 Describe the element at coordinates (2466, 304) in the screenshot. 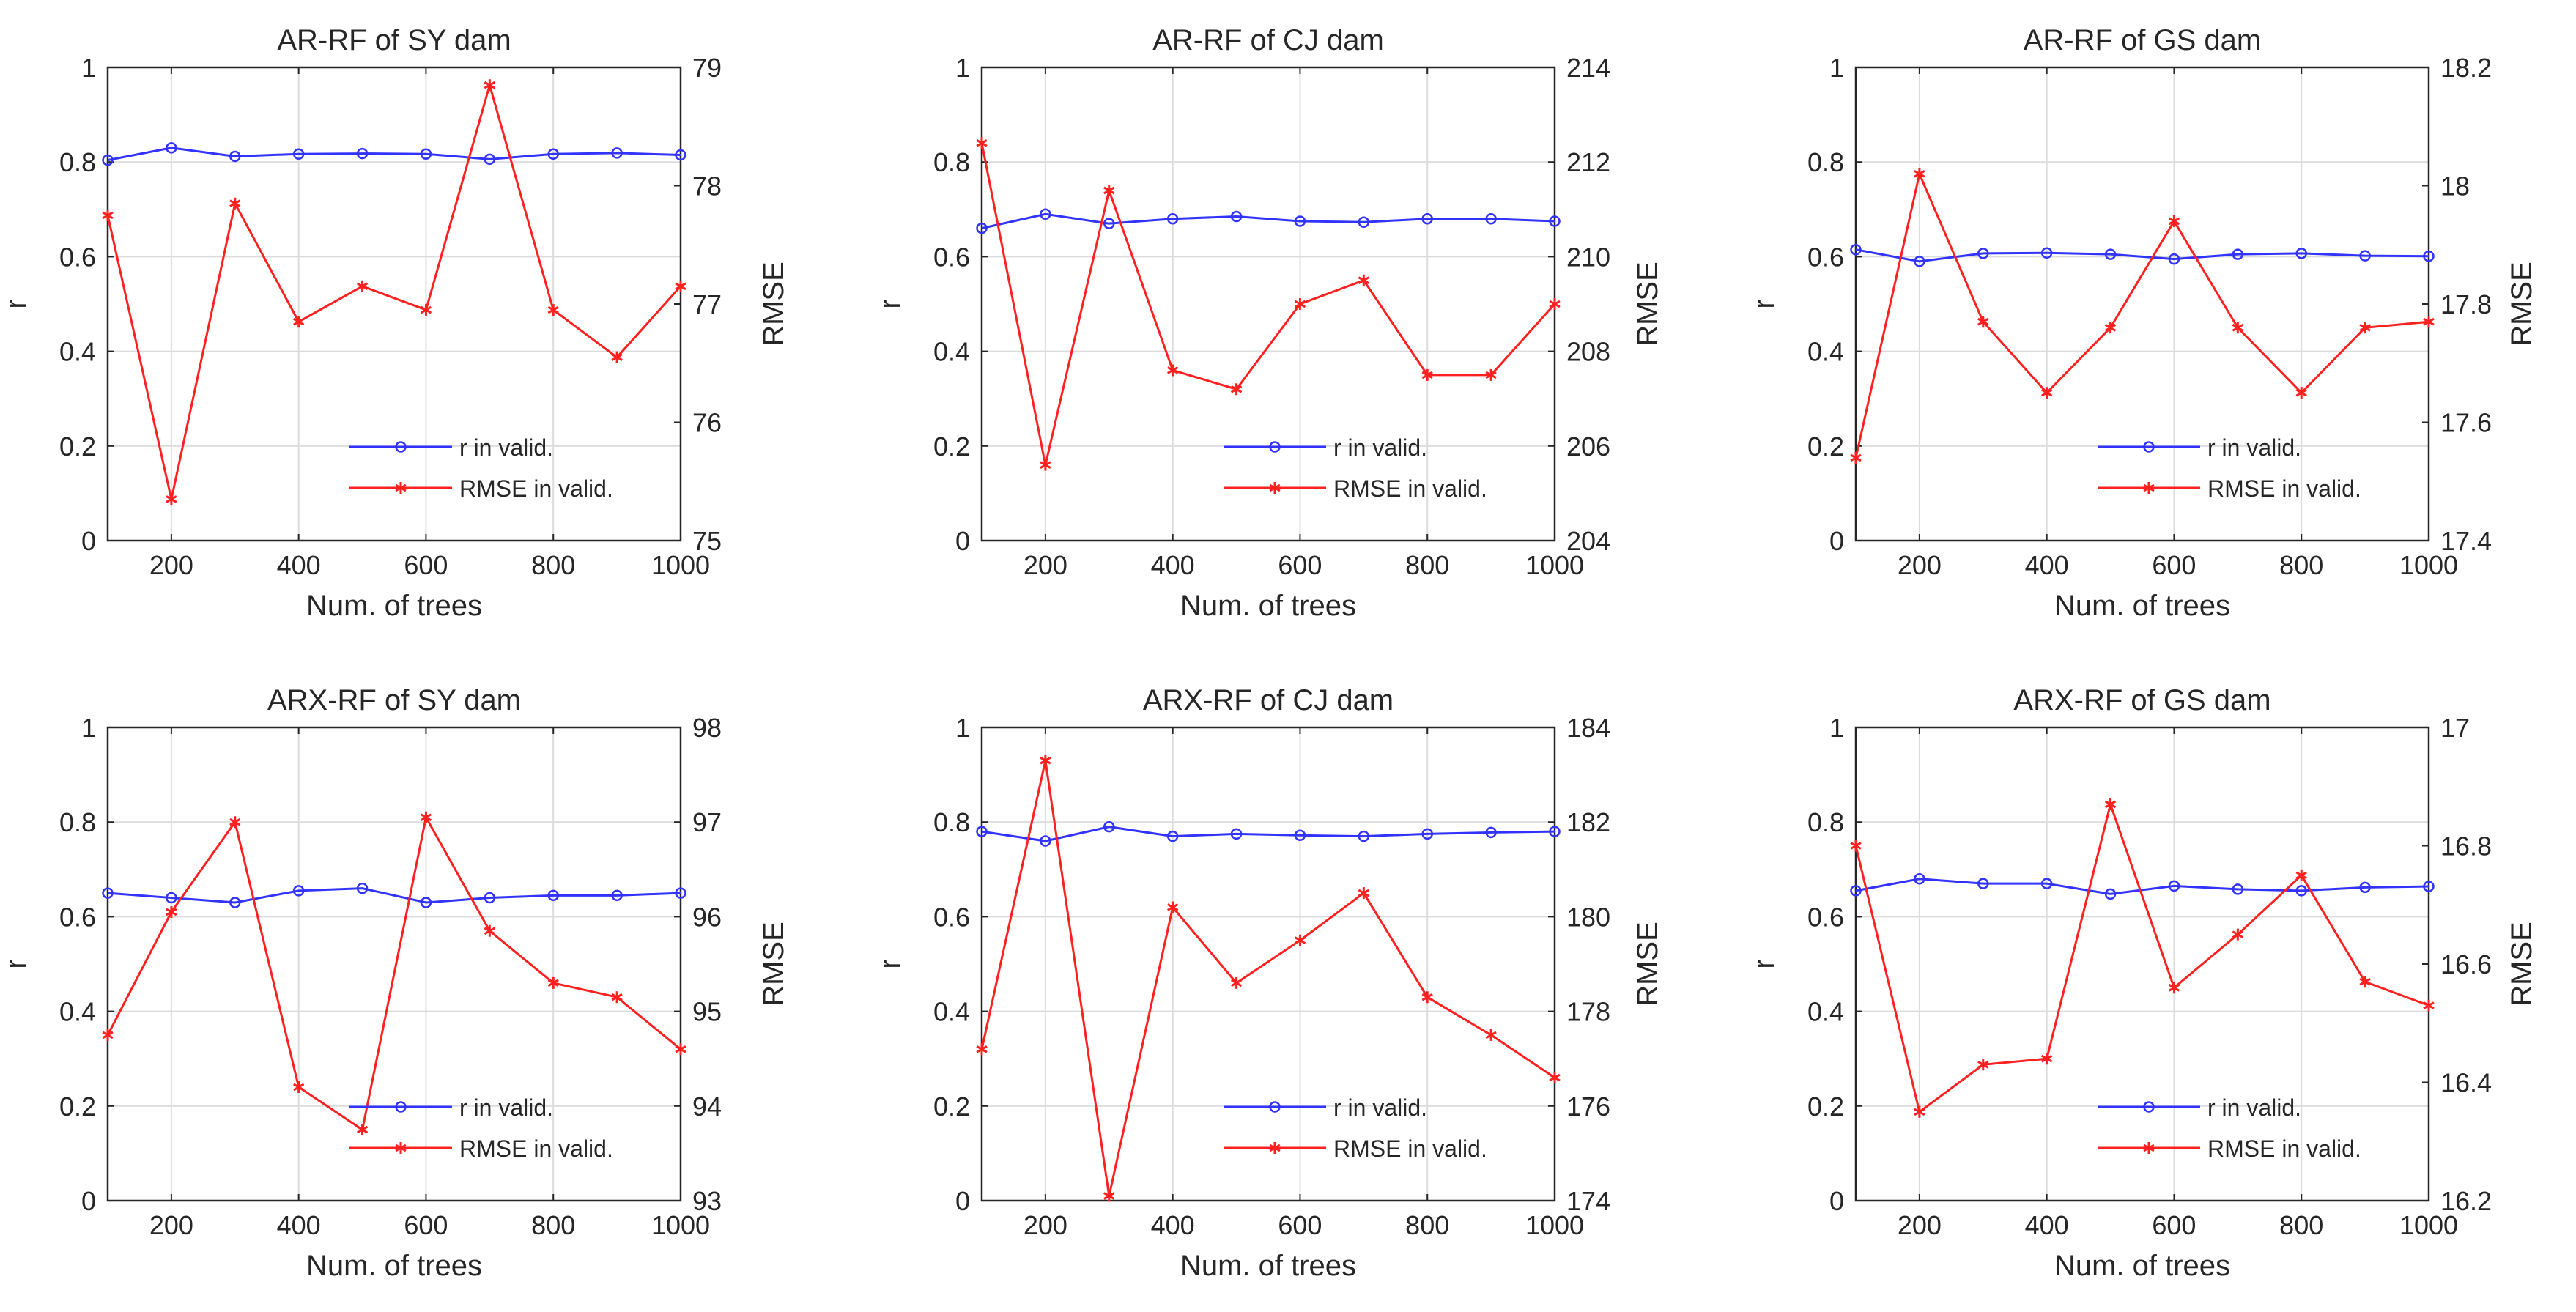

I see `y-right-tick-label: 17.8` at that location.